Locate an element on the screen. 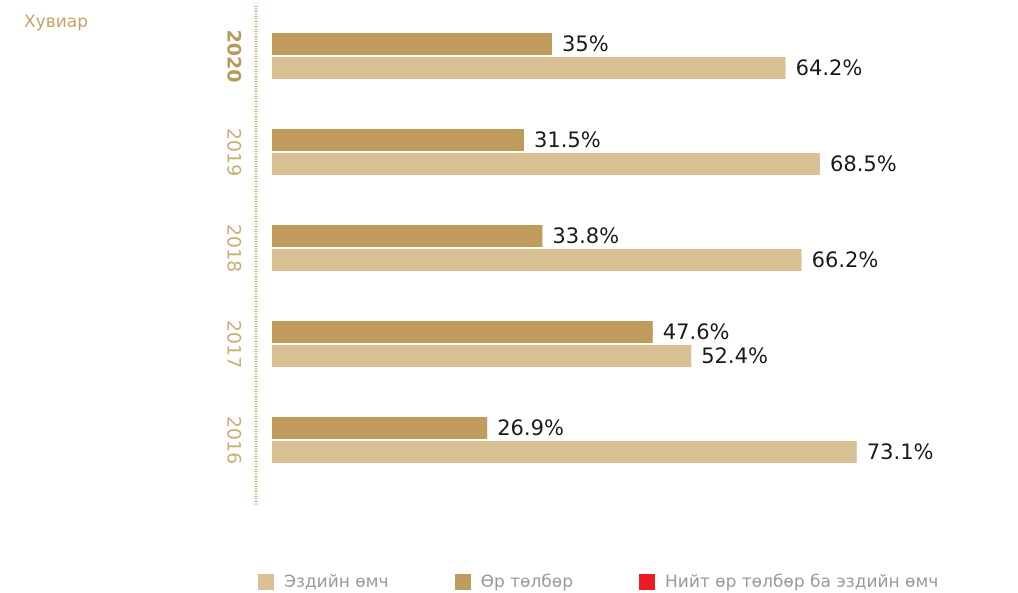  legend-item: Нийт өр төлбөр ба эздийн өмч is located at coordinates (788, 582).